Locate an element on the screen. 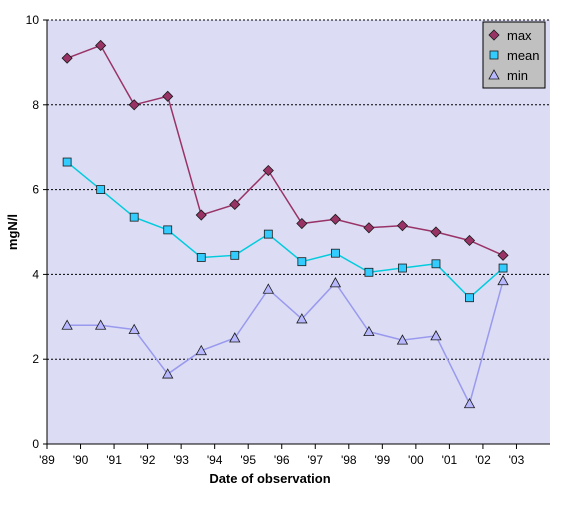 The height and width of the screenshot is (506, 565). y-axis-title: mgN/l is located at coordinates (12, 232).